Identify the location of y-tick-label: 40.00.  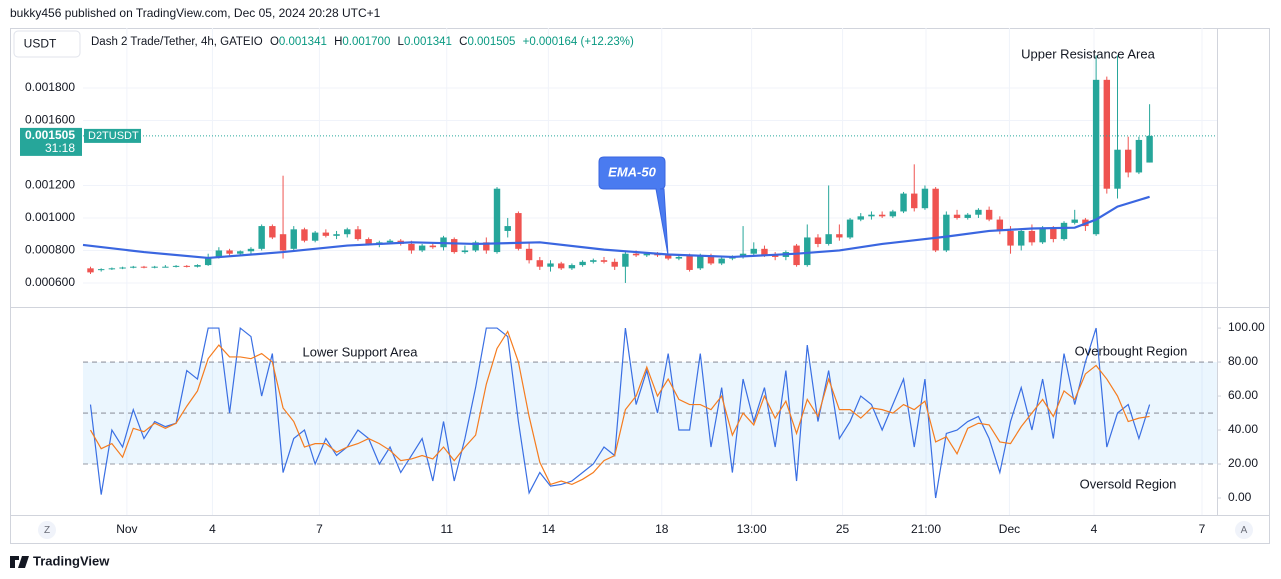
(1243, 429).